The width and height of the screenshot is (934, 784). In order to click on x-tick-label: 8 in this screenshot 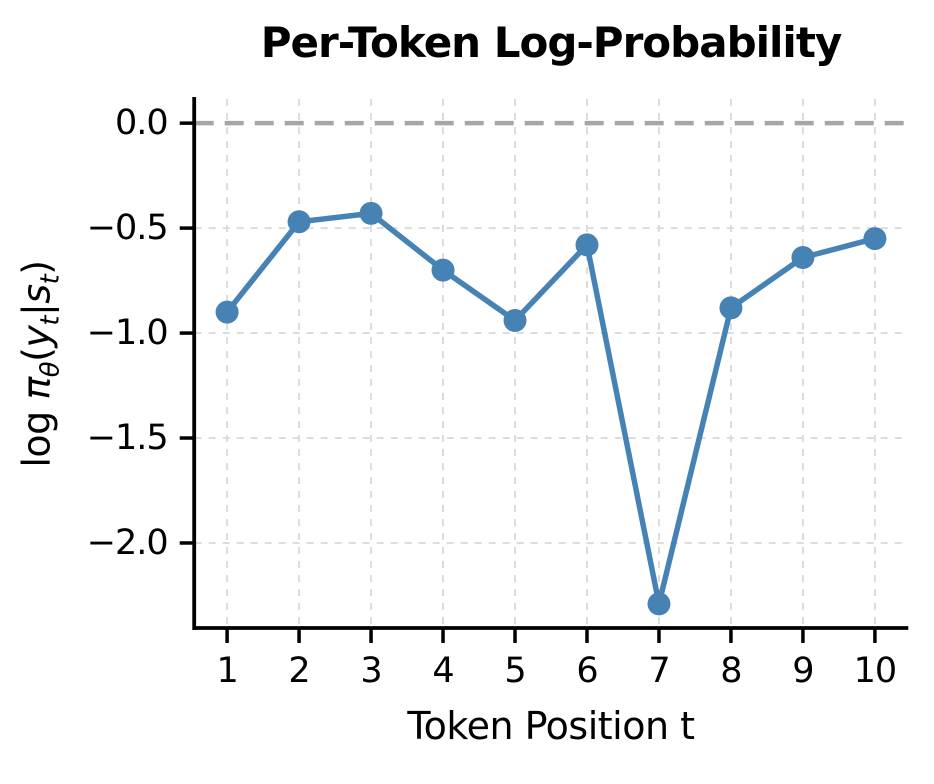, I will do `click(731, 671)`.